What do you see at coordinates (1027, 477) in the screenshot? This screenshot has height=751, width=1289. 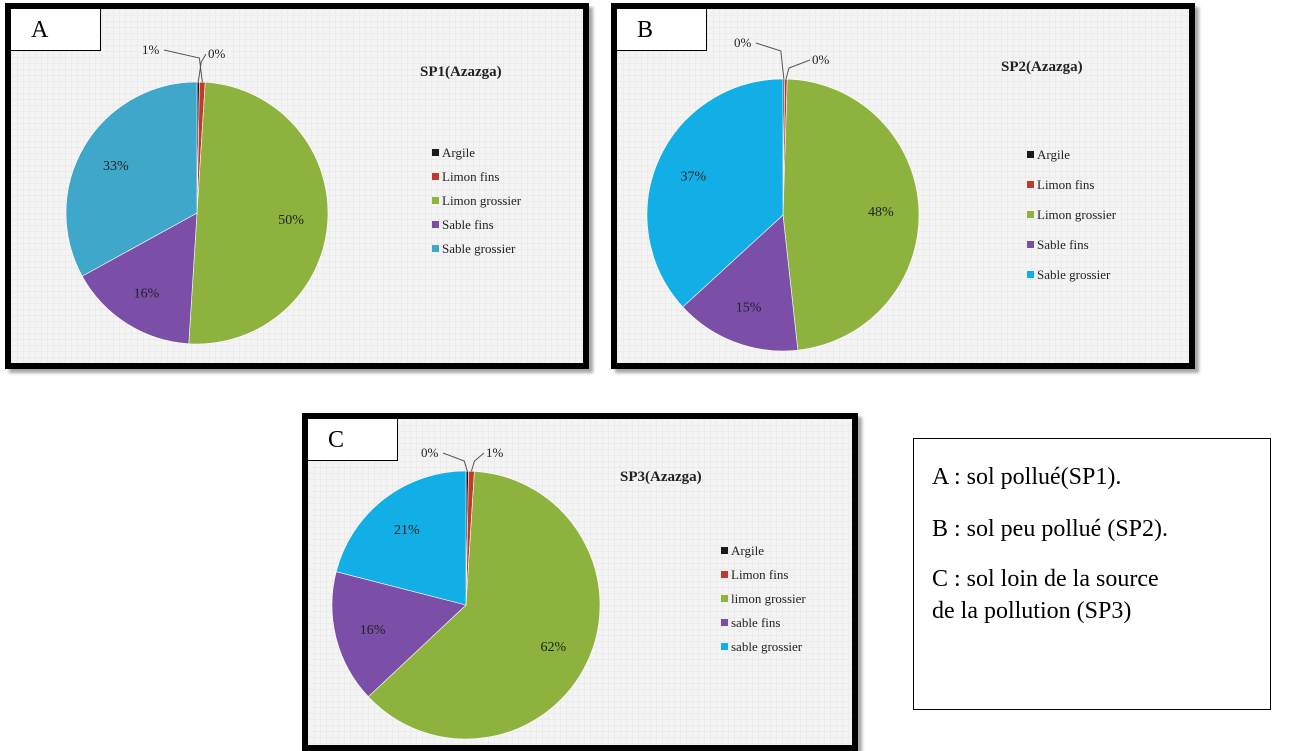 I see `caption-line-a: A : sol pollué(SP1).` at bounding box center [1027, 477].